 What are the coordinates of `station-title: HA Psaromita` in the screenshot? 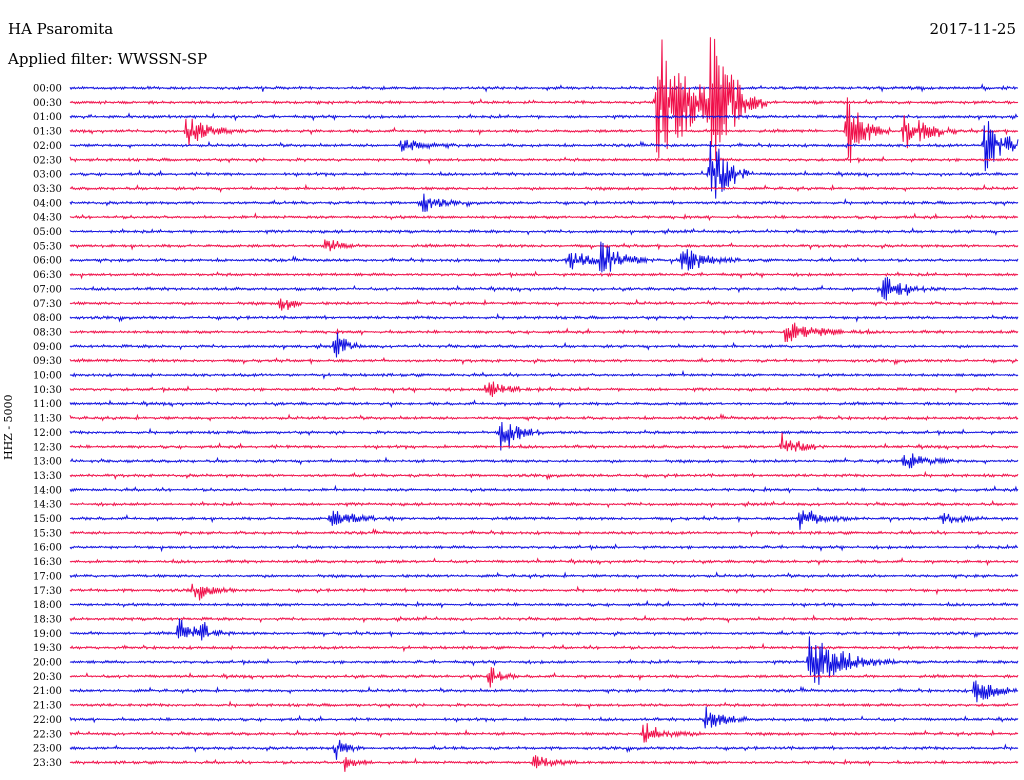 It's located at (61, 29).